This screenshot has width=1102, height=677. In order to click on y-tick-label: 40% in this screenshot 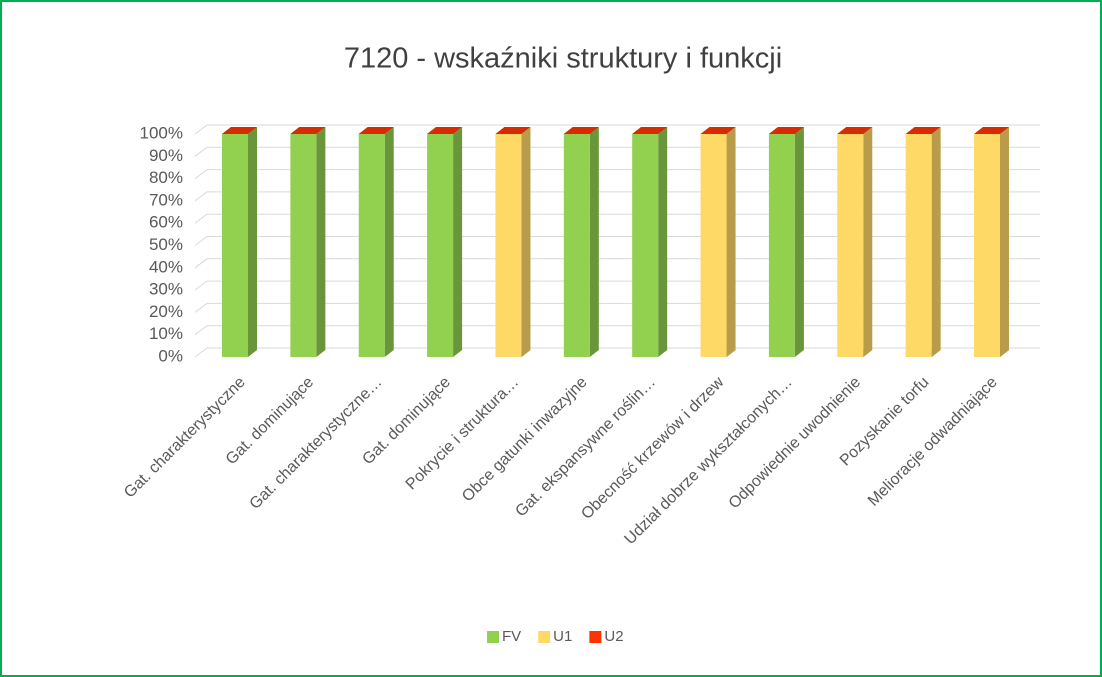, I will do `click(166, 266)`.